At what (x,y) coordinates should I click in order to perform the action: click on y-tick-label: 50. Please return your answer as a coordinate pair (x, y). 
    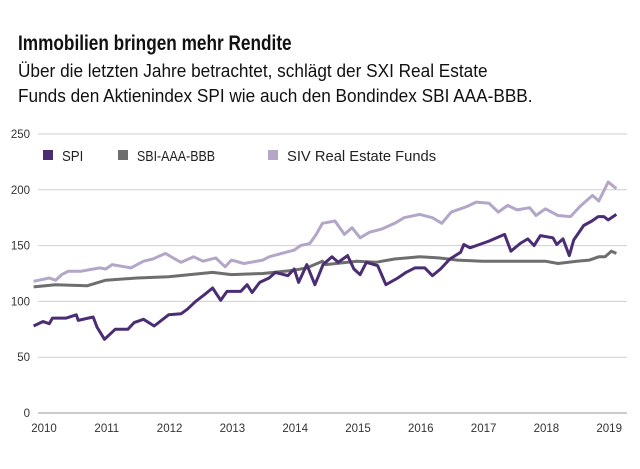
    Looking at the image, I should click on (23, 358).